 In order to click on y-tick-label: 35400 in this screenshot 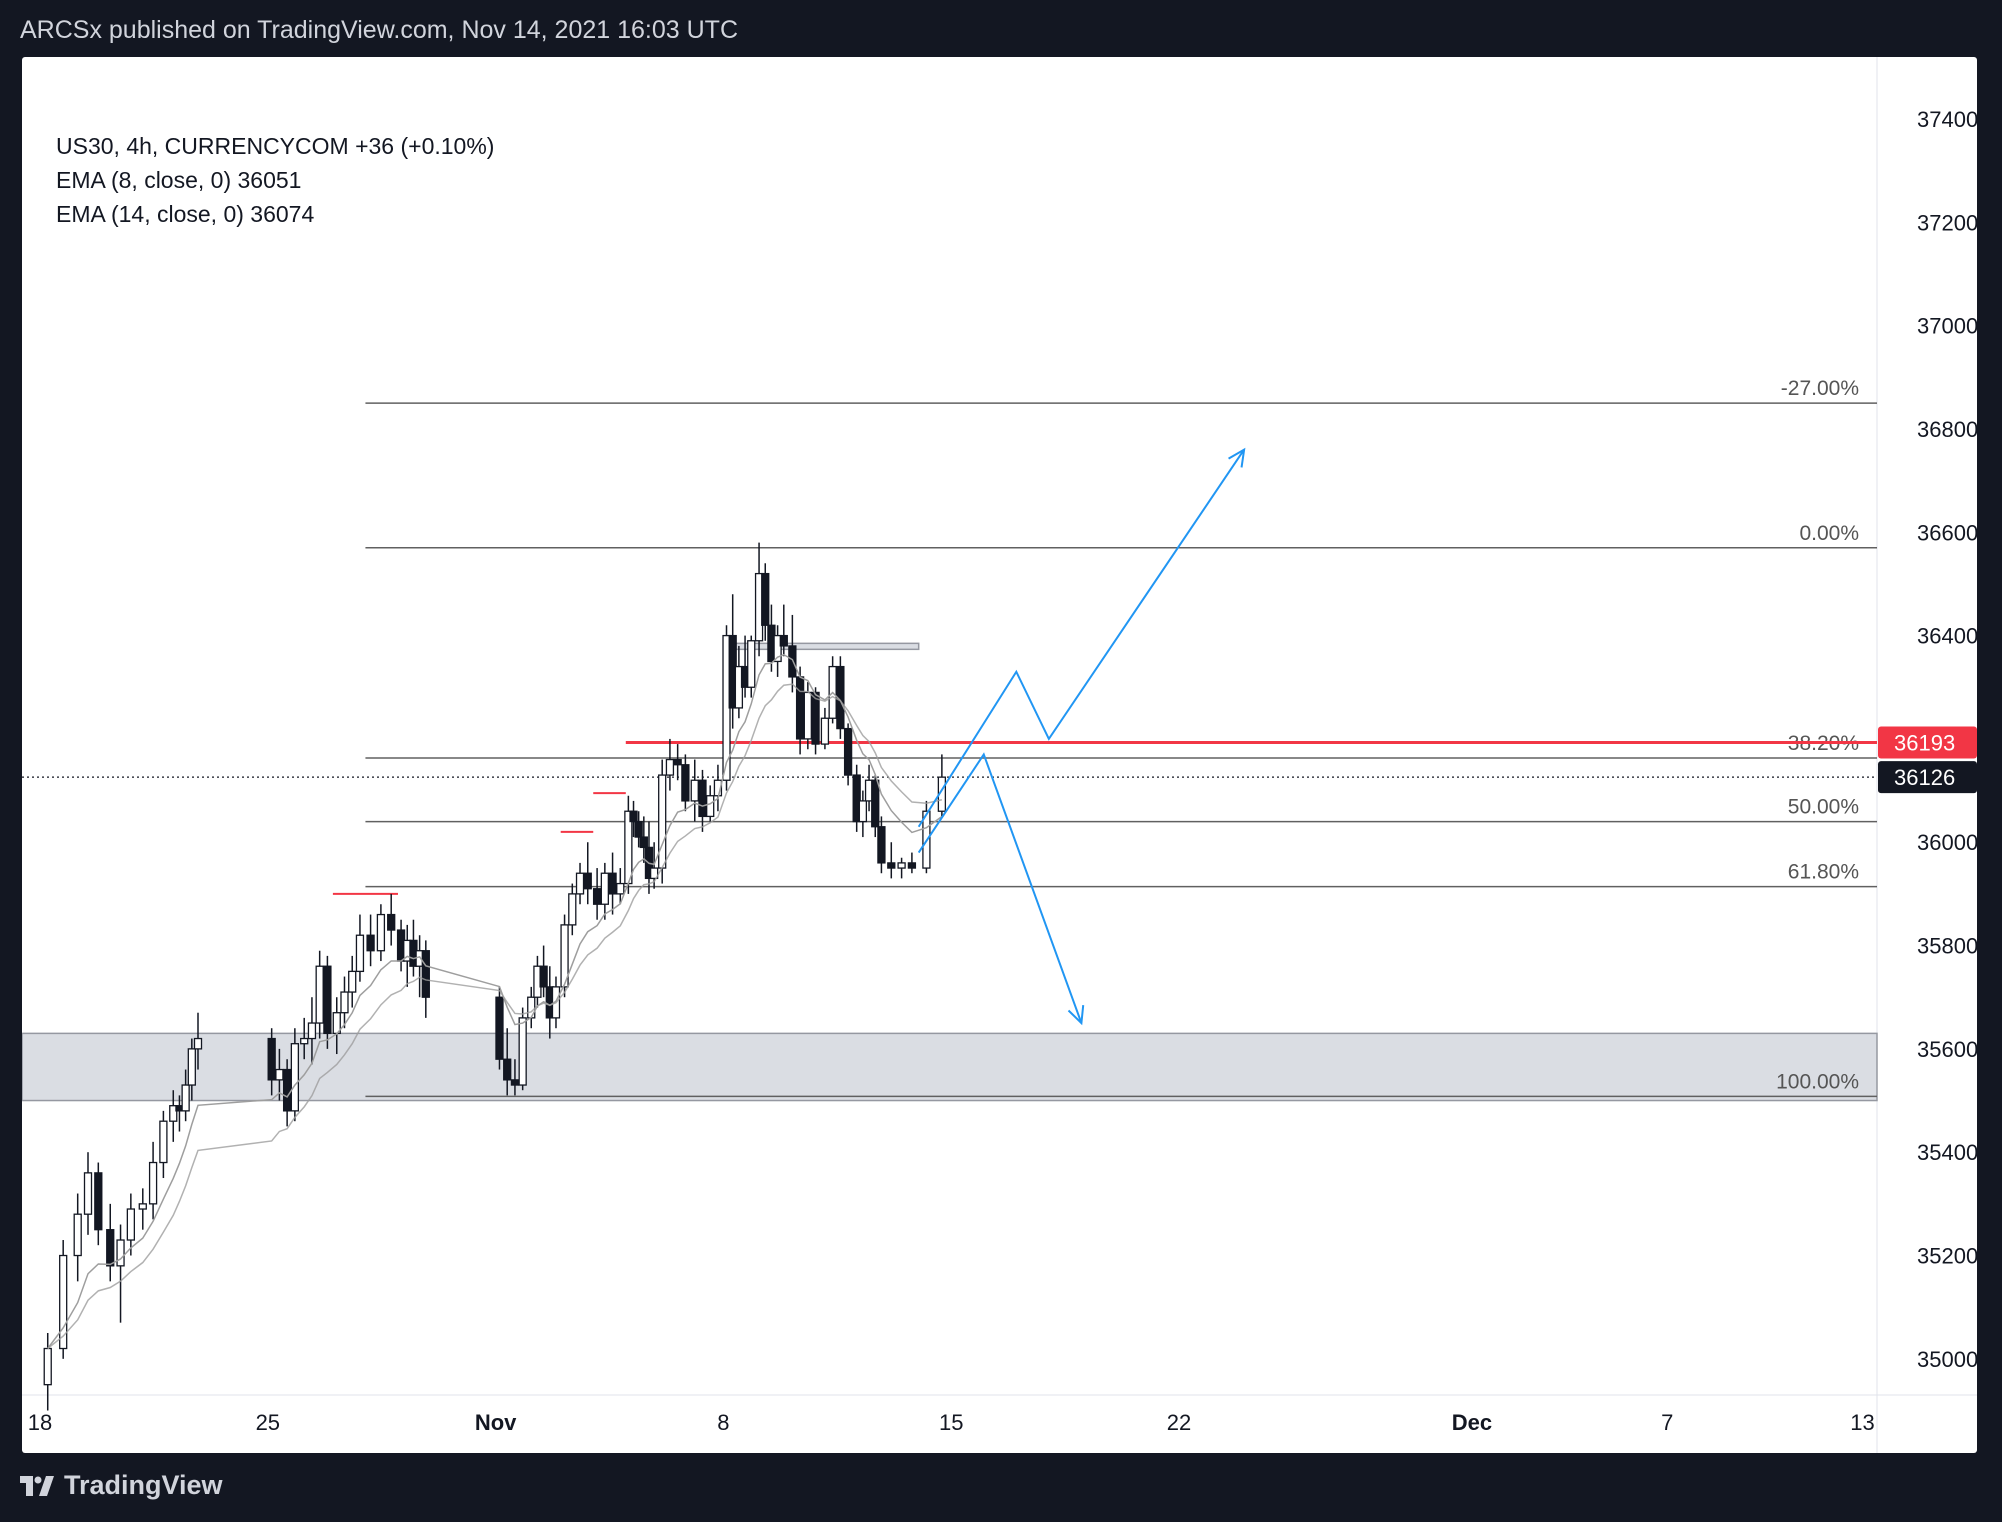, I will do `click(1947, 1152)`.